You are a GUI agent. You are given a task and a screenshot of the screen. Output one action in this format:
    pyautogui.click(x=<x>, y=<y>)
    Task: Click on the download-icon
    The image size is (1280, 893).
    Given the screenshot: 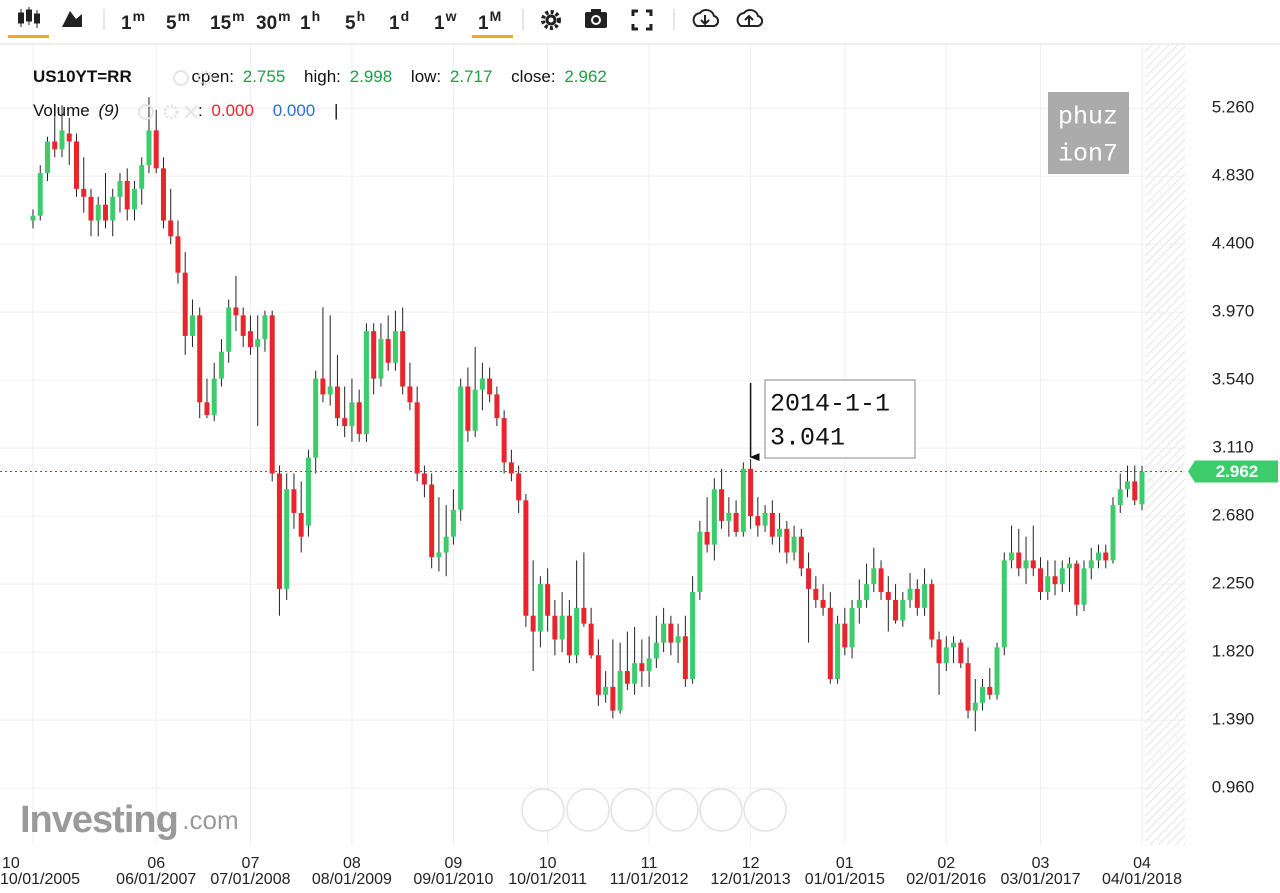 What is the action you would take?
    pyautogui.click(x=706, y=18)
    